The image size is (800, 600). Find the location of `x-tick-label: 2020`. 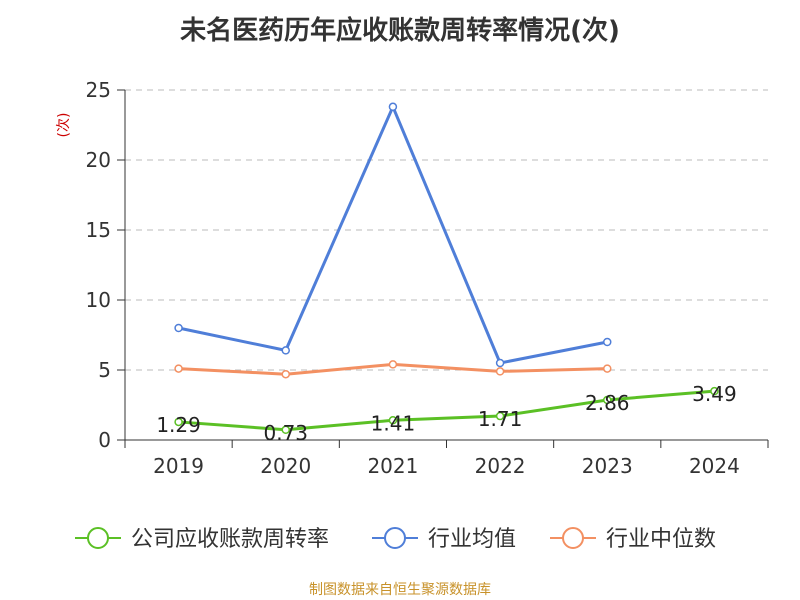

x-tick-label: 2020 is located at coordinates (285, 466).